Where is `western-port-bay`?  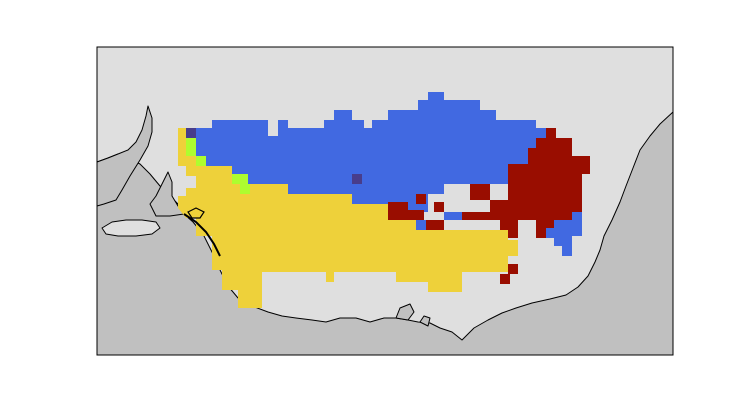
western-port-bay is located at coordinates (425, 321).